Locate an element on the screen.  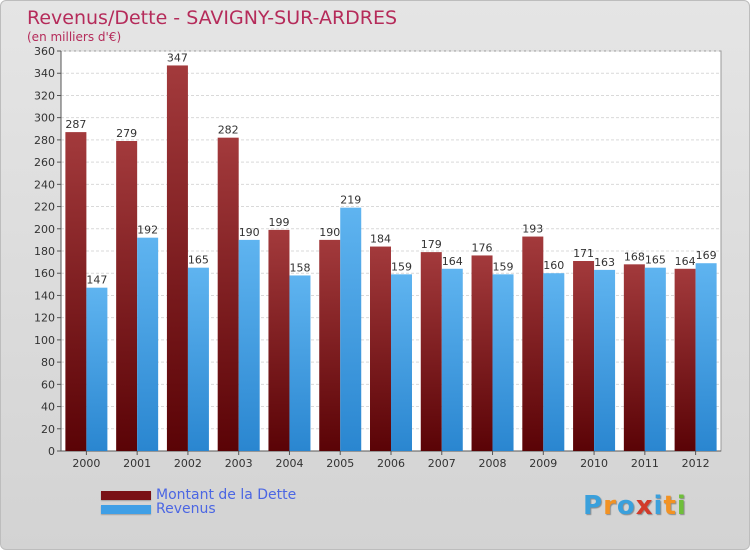
data-label-dette: 347 is located at coordinates (177, 57).